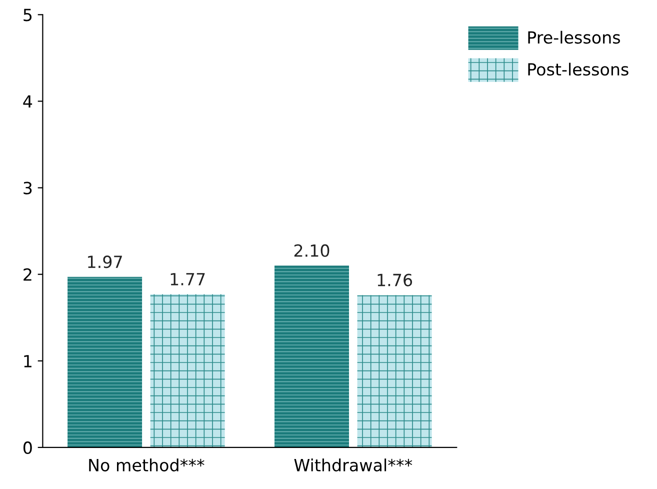 Image resolution: width=657 pixels, height=489 pixels. What do you see at coordinates (105, 262) in the screenshot?
I see `text: 1.97` at bounding box center [105, 262].